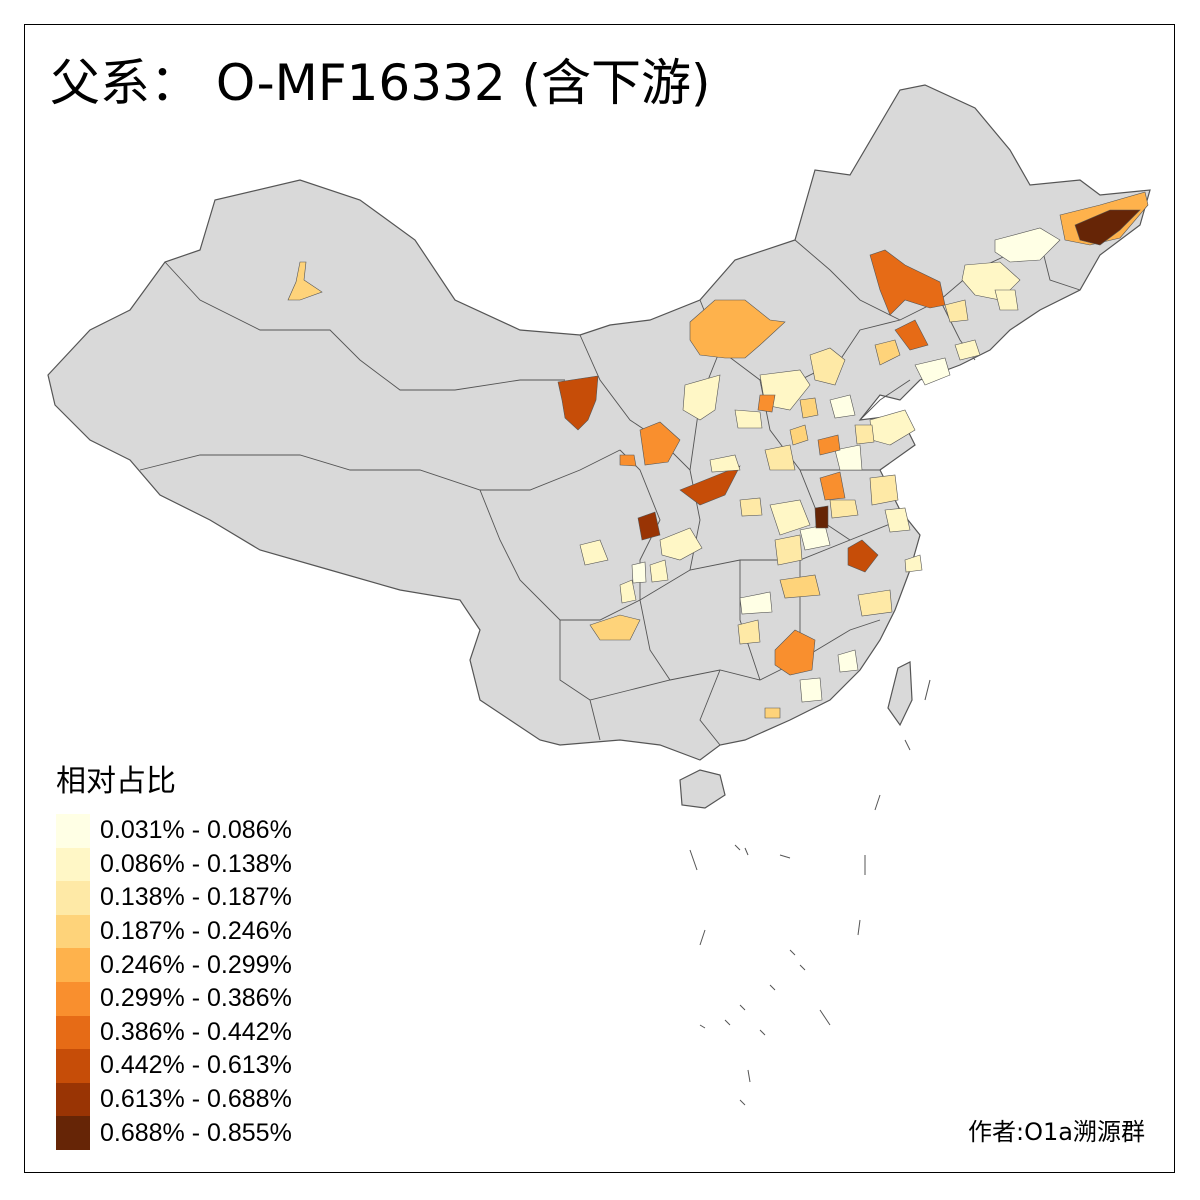  What do you see at coordinates (196, 1065) in the screenshot?
I see `legend-label: 0.442% - 0.613%` at bounding box center [196, 1065].